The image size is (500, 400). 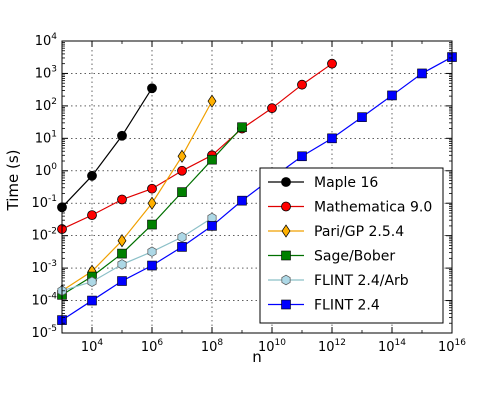 I want to click on x-tick-label: 10¹⁰, so click(x=272, y=346).